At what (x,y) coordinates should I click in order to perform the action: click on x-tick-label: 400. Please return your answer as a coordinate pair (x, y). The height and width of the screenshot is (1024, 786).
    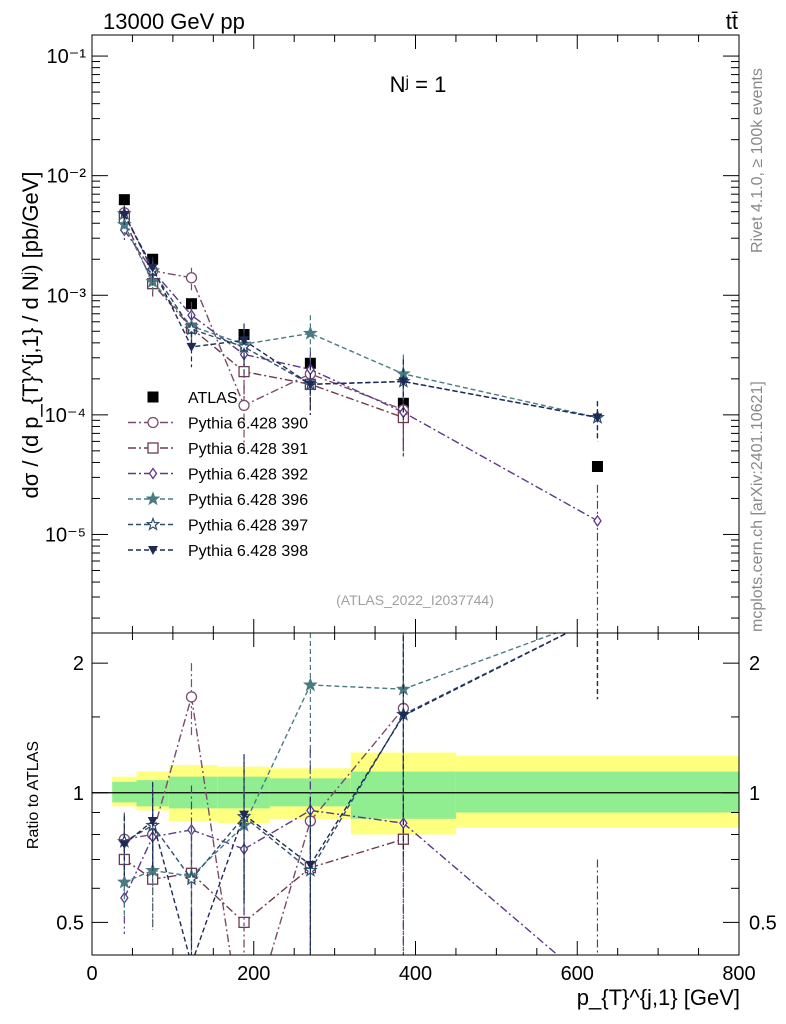
    Looking at the image, I should click on (415, 974).